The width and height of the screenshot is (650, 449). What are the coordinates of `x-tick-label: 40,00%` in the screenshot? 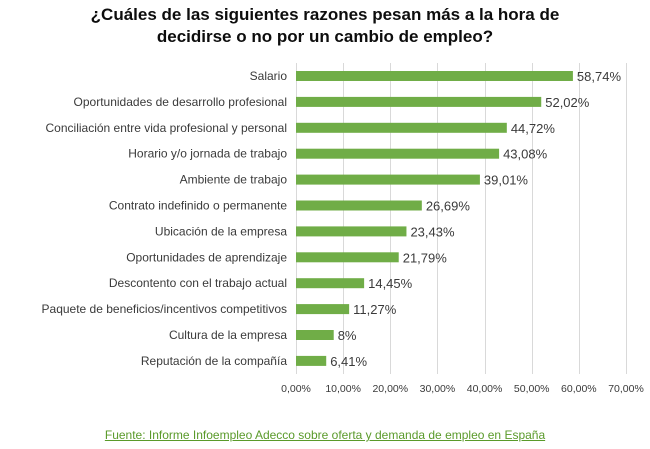 It's located at (485, 389).